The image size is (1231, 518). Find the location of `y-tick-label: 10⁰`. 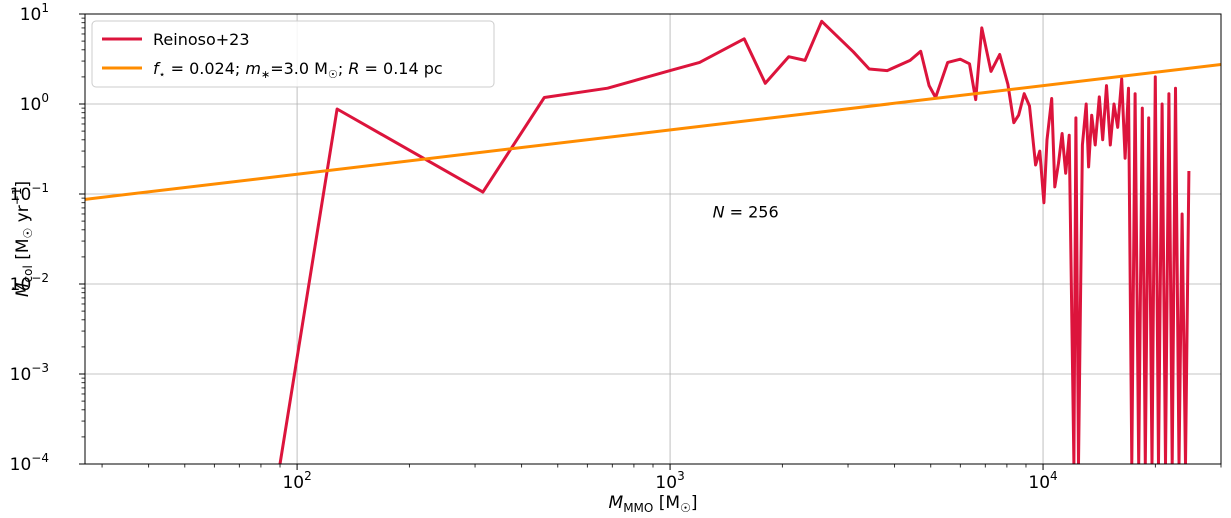

y-tick-label: 10⁰ is located at coordinates (34, 103).